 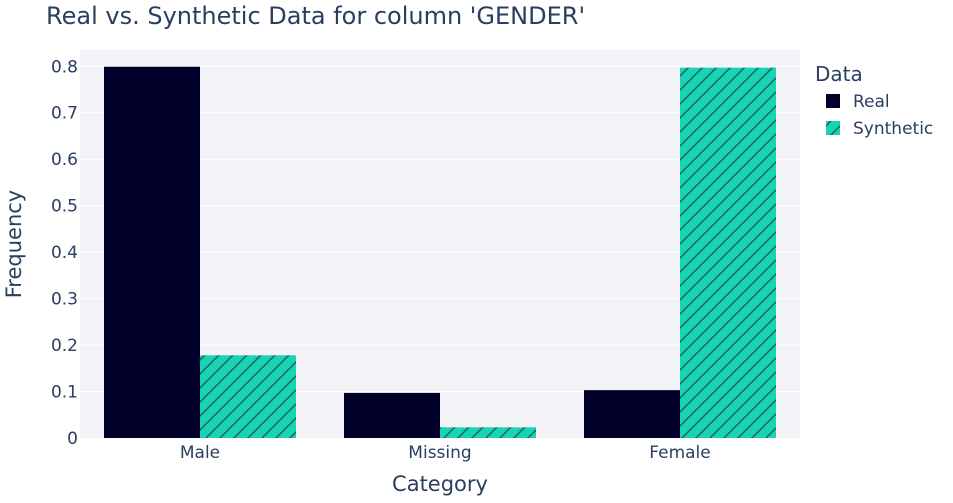 I want to click on bar-synthetic-missing, so click(x=488, y=432).